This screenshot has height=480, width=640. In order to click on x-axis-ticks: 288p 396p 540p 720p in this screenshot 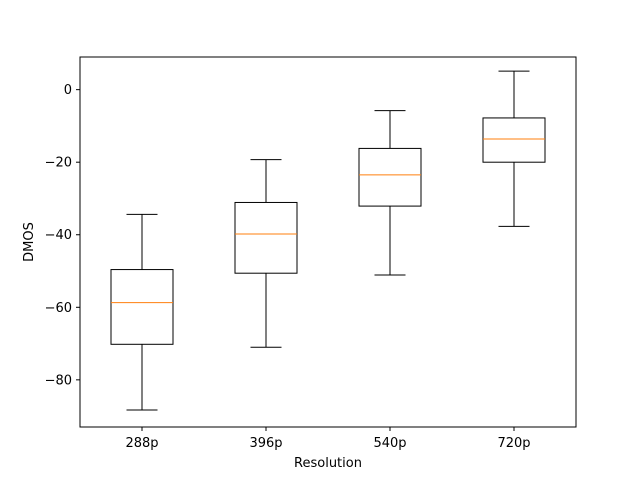, I will do `click(328, 439)`.